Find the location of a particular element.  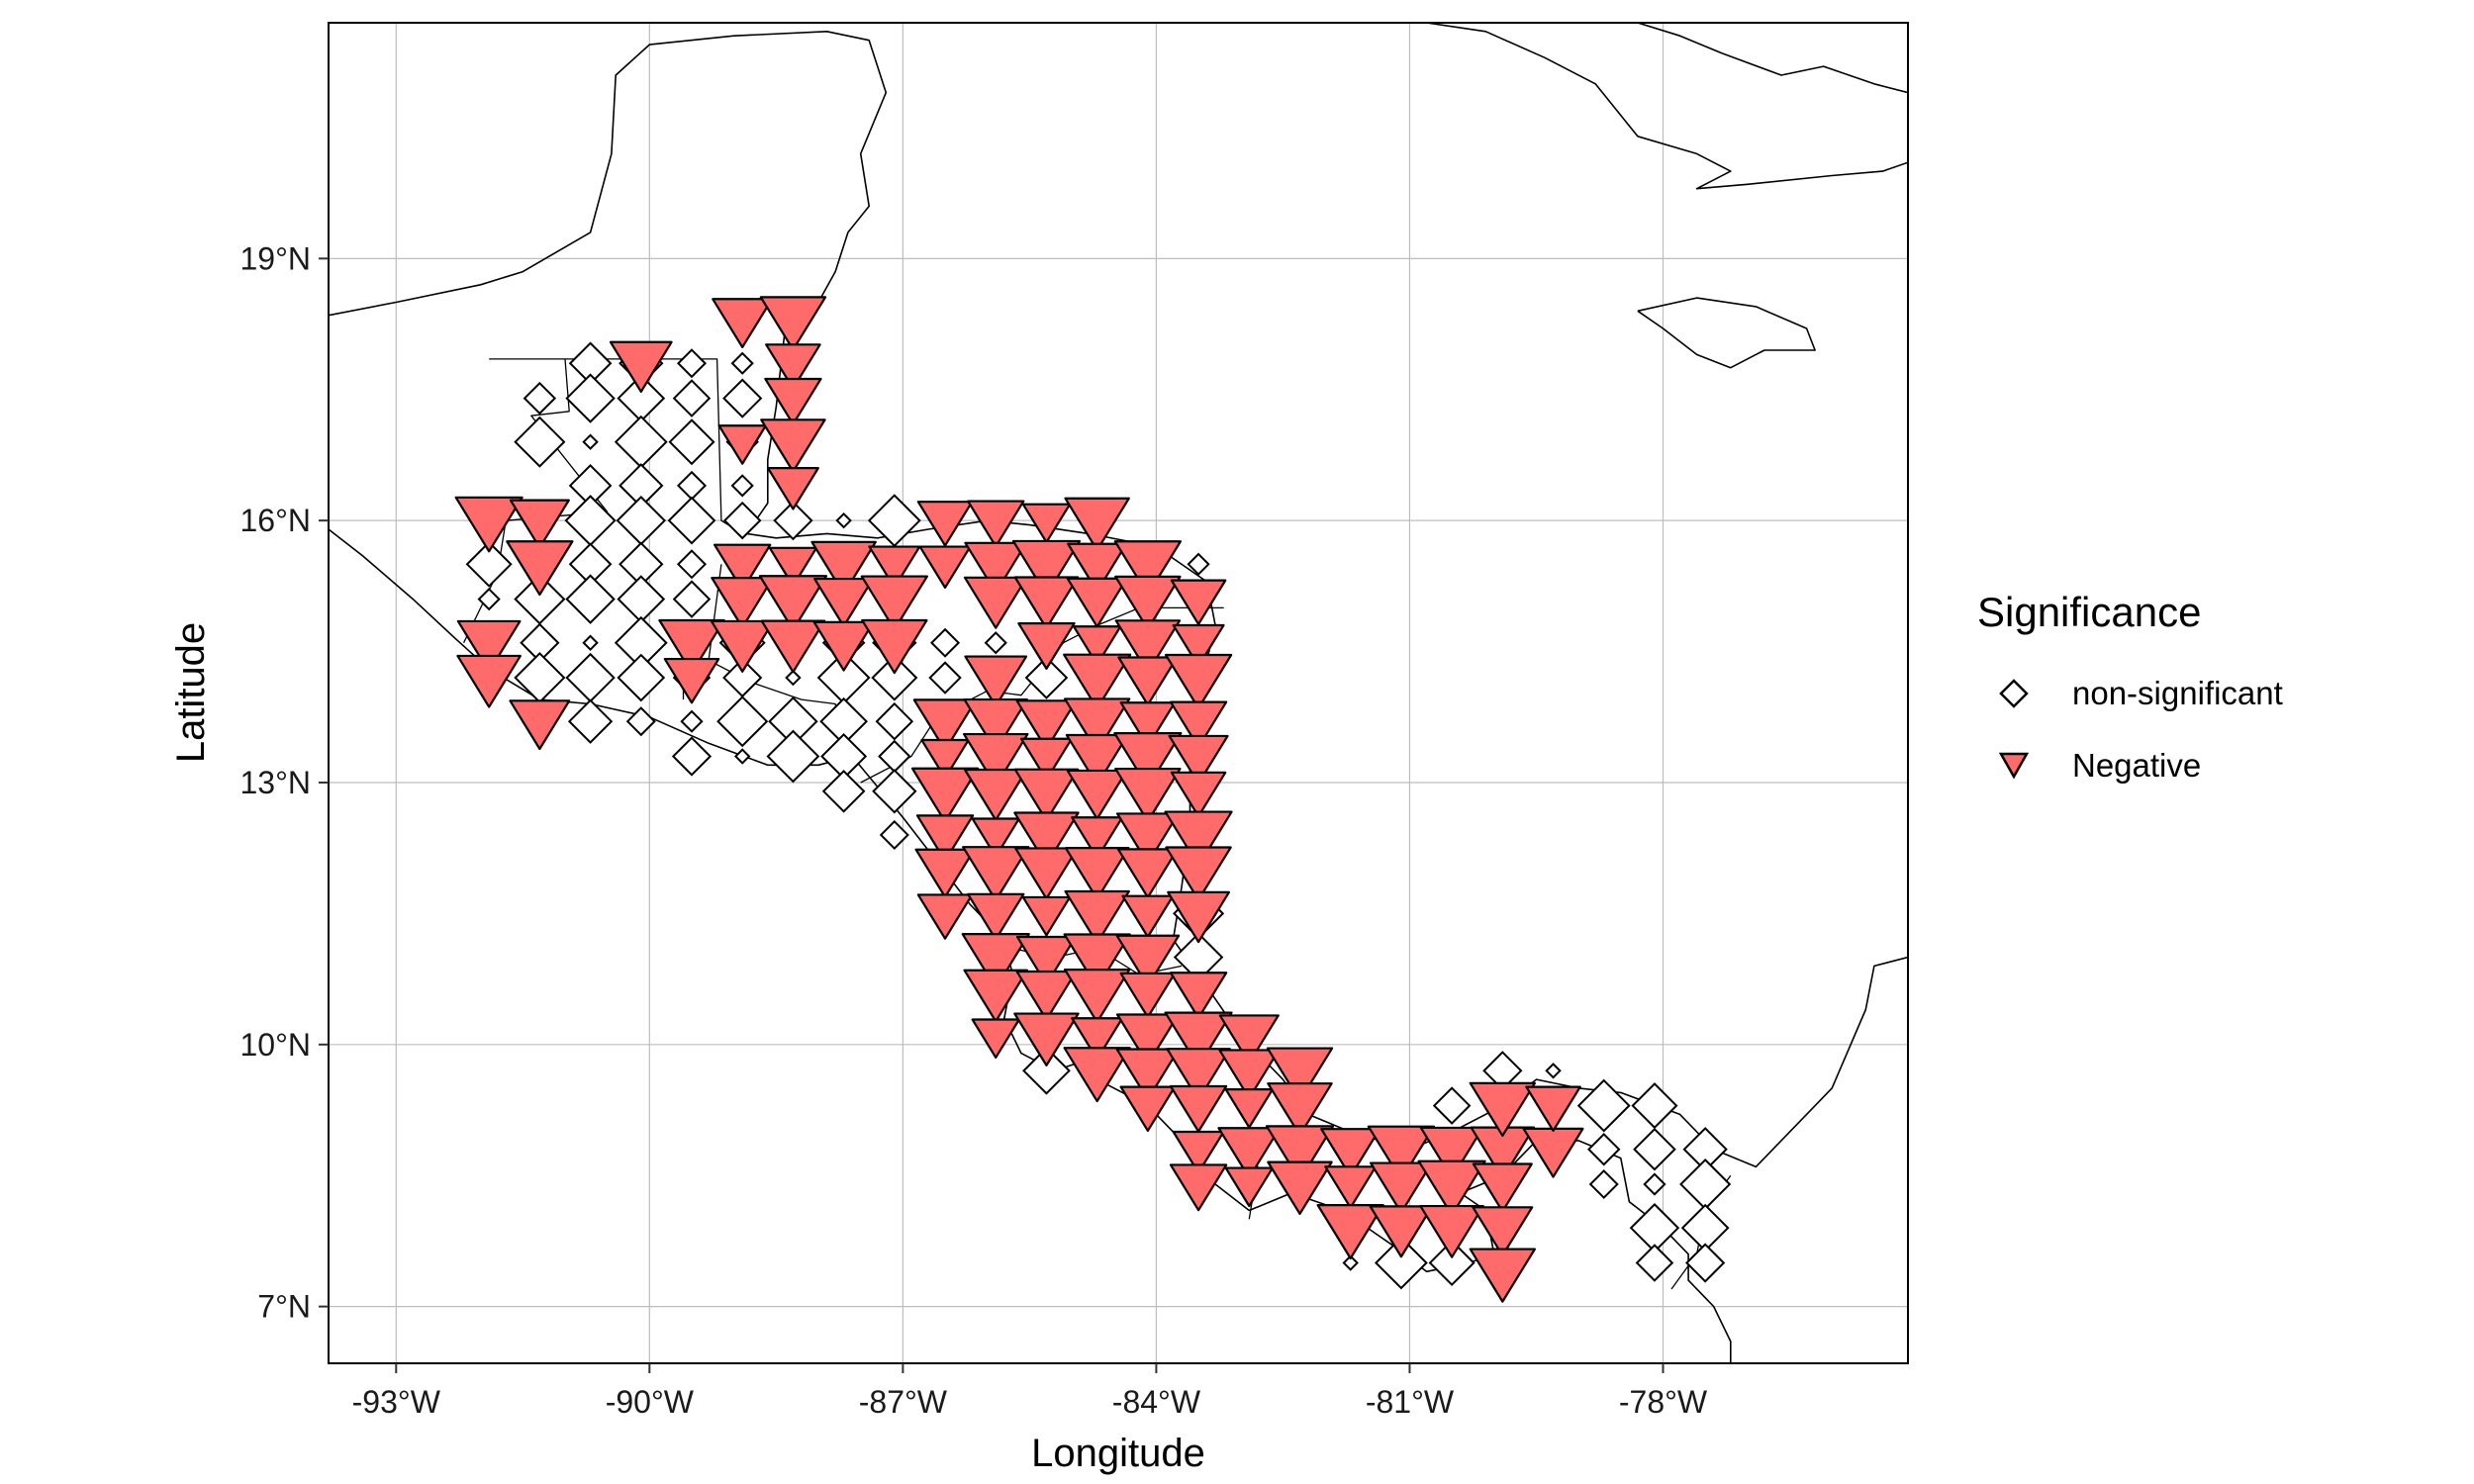

x-tick-label-3: -84°W is located at coordinates (1156, 1402).